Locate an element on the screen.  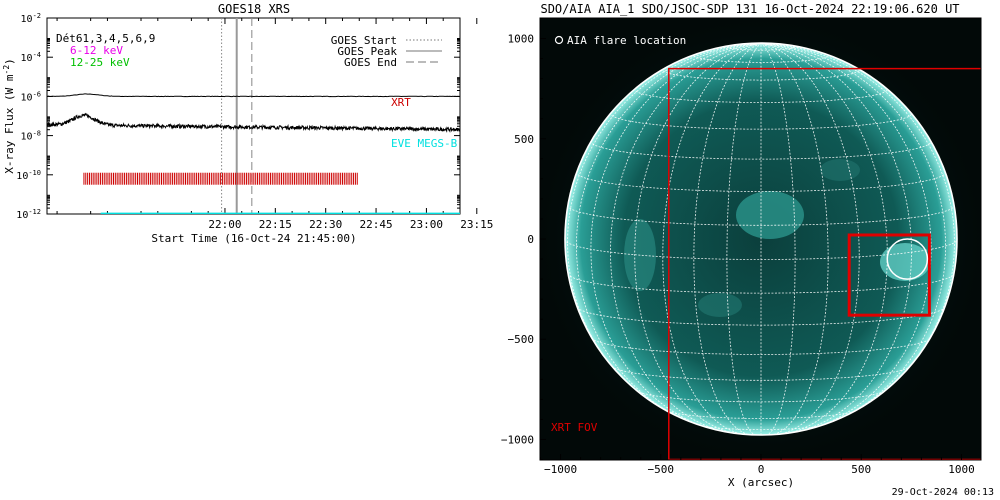
xrt-fov-label: XRT FOV is located at coordinates (574, 427).